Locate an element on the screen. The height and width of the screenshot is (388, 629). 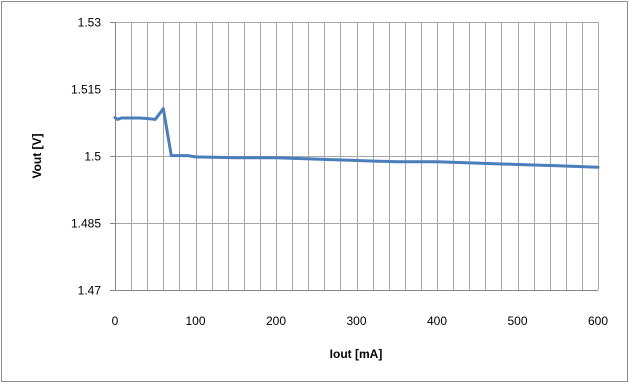
series-layer is located at coordinates (356, 138).